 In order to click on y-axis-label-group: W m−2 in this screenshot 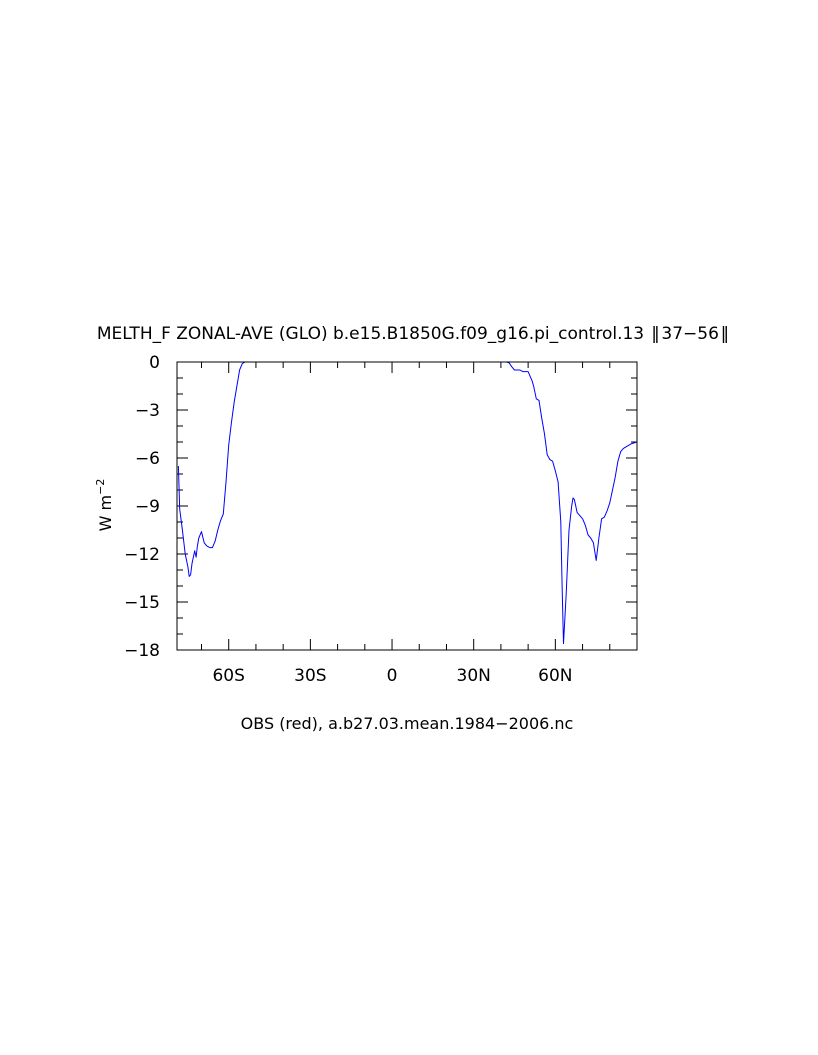, I will do `click(104, 505)`.